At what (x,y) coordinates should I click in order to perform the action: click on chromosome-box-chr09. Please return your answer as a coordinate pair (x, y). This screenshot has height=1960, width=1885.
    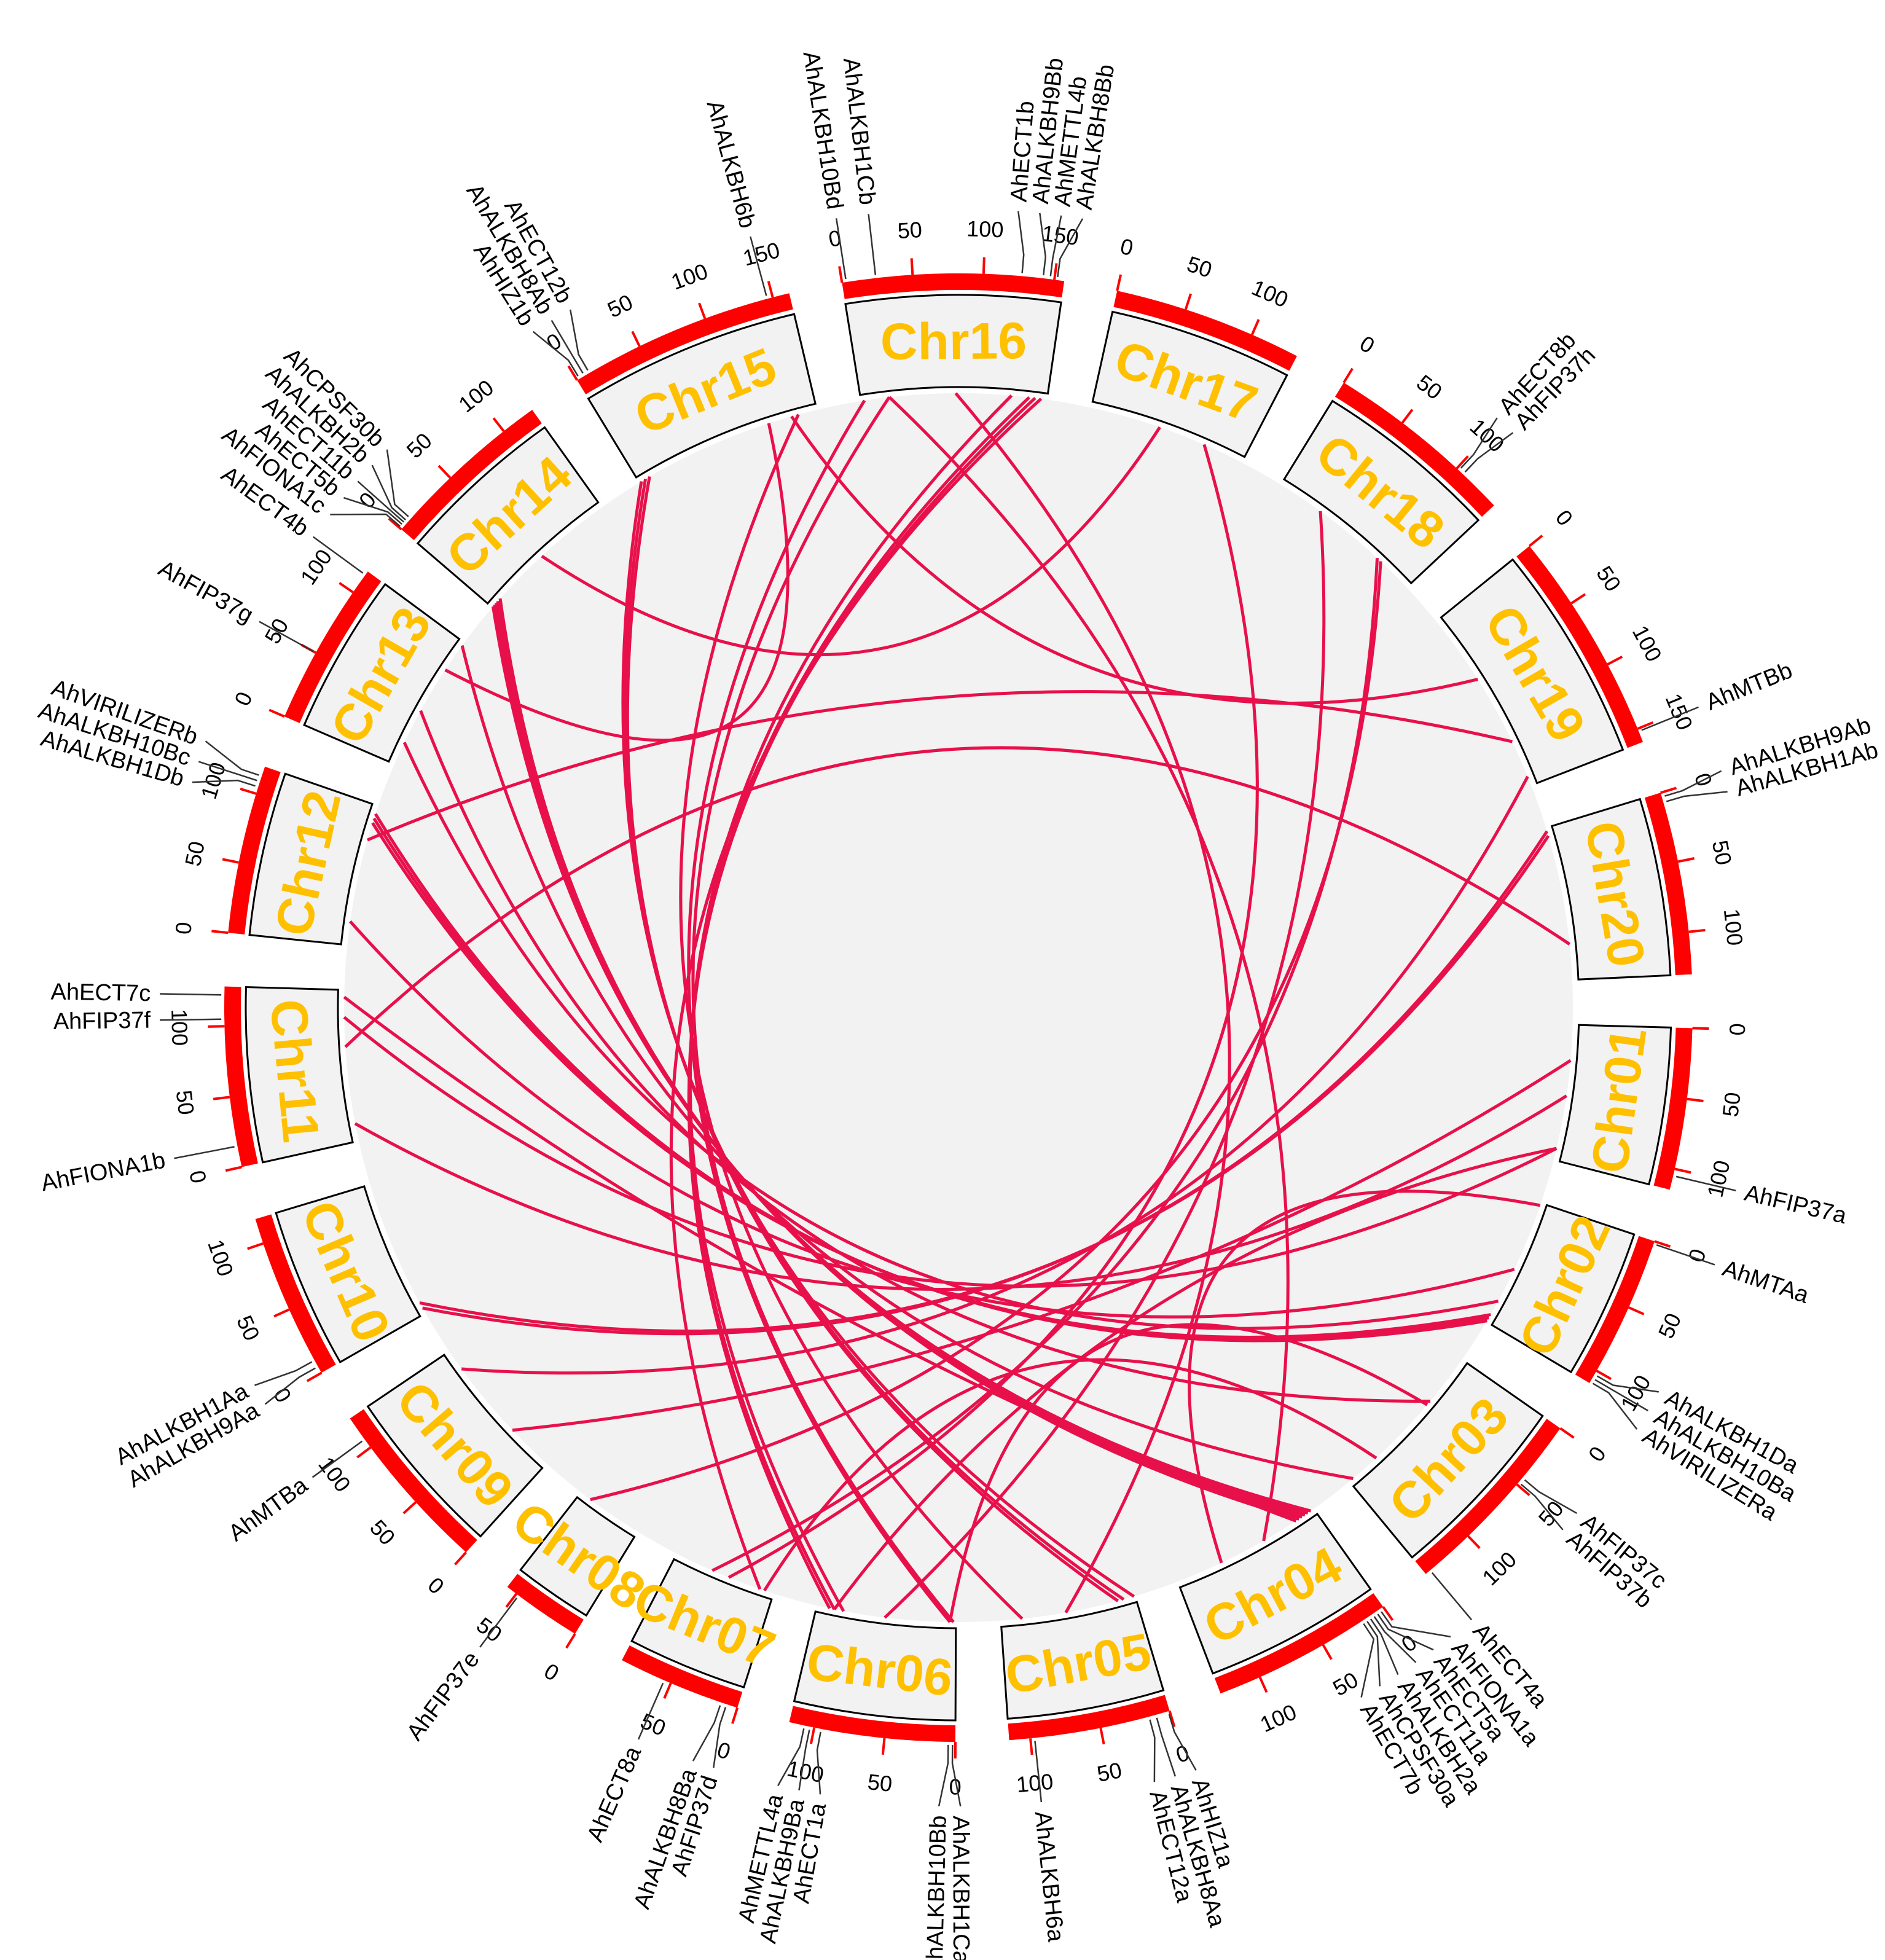
    Looking at the image, I should click on (455, 1446).